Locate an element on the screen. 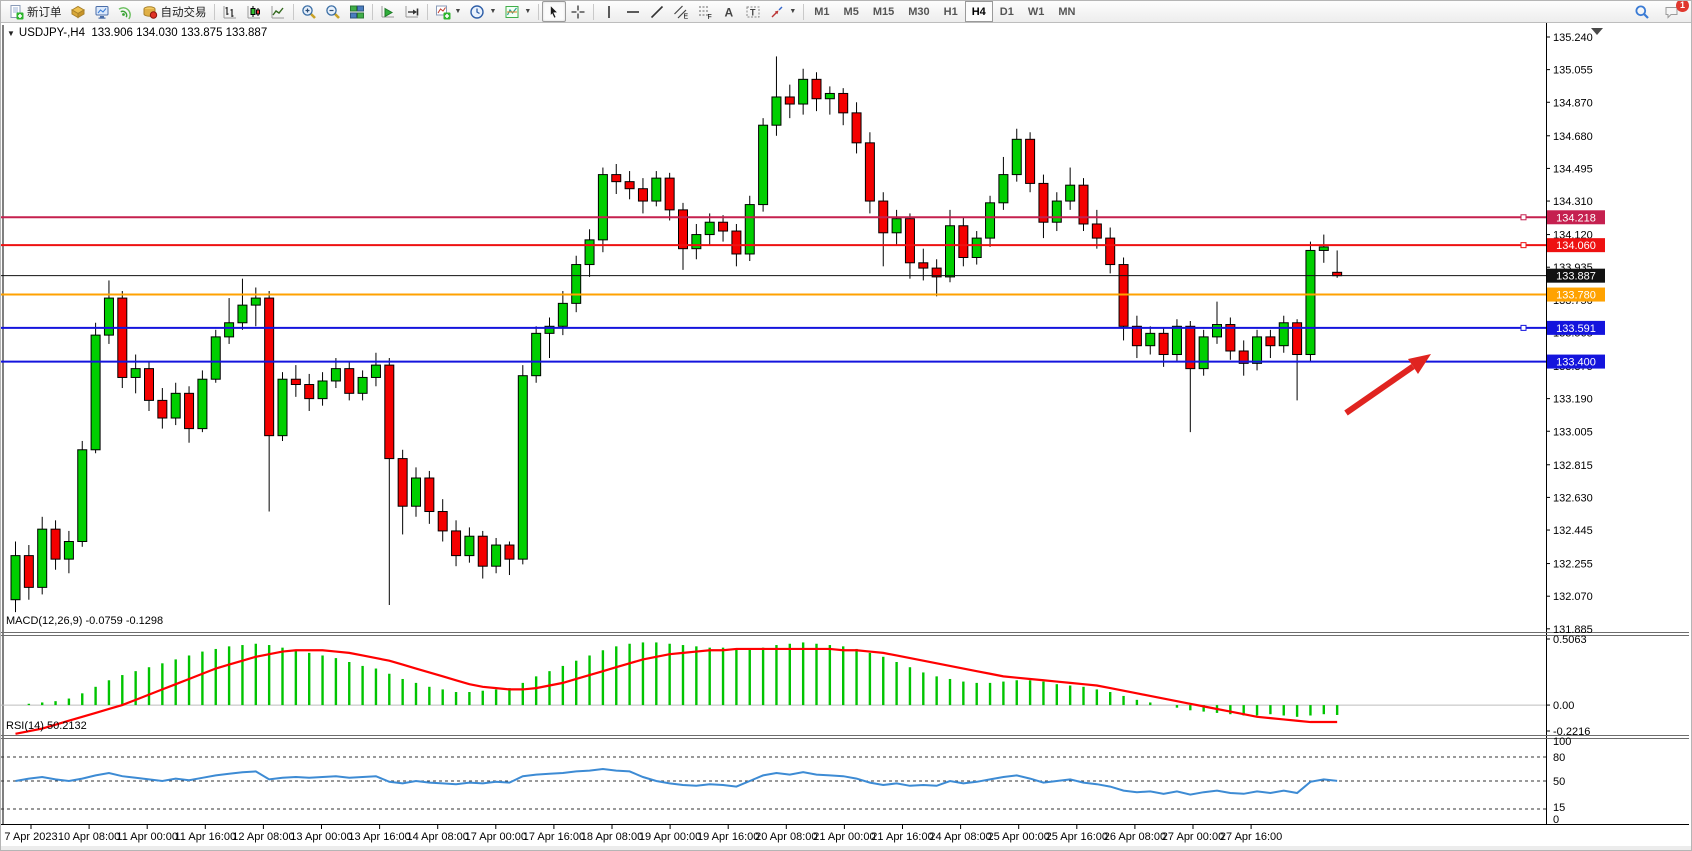  vertical-line-button is located at coordinates (609, 11).